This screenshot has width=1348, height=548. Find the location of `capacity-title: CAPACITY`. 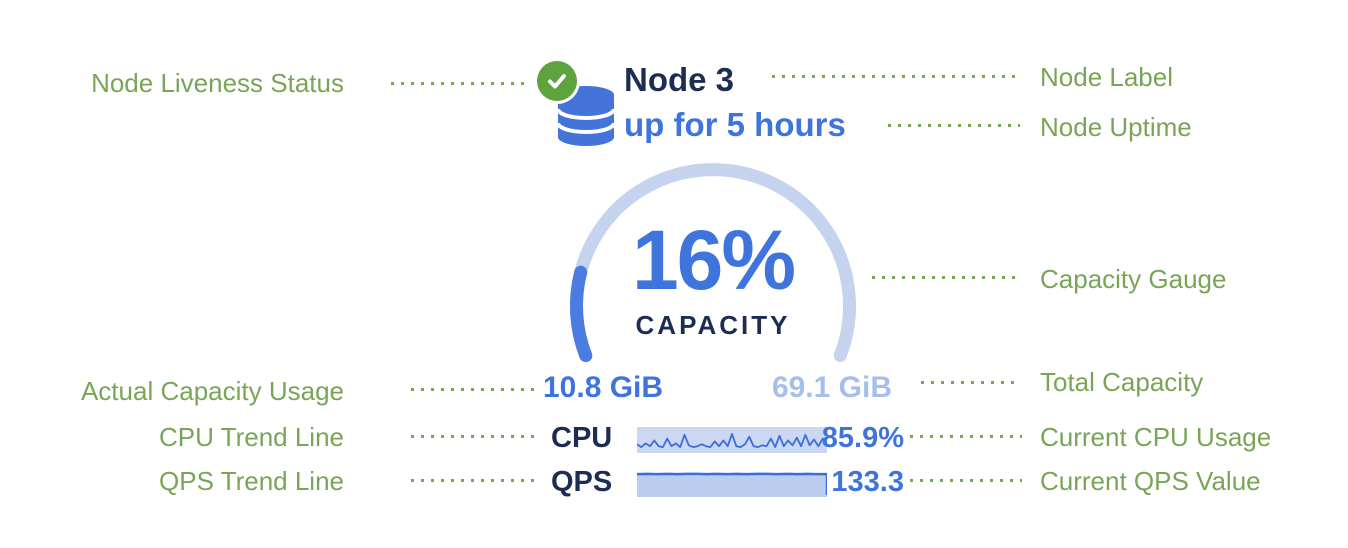

capacity-title: CAPACITY is located at coordinates (713, 325).